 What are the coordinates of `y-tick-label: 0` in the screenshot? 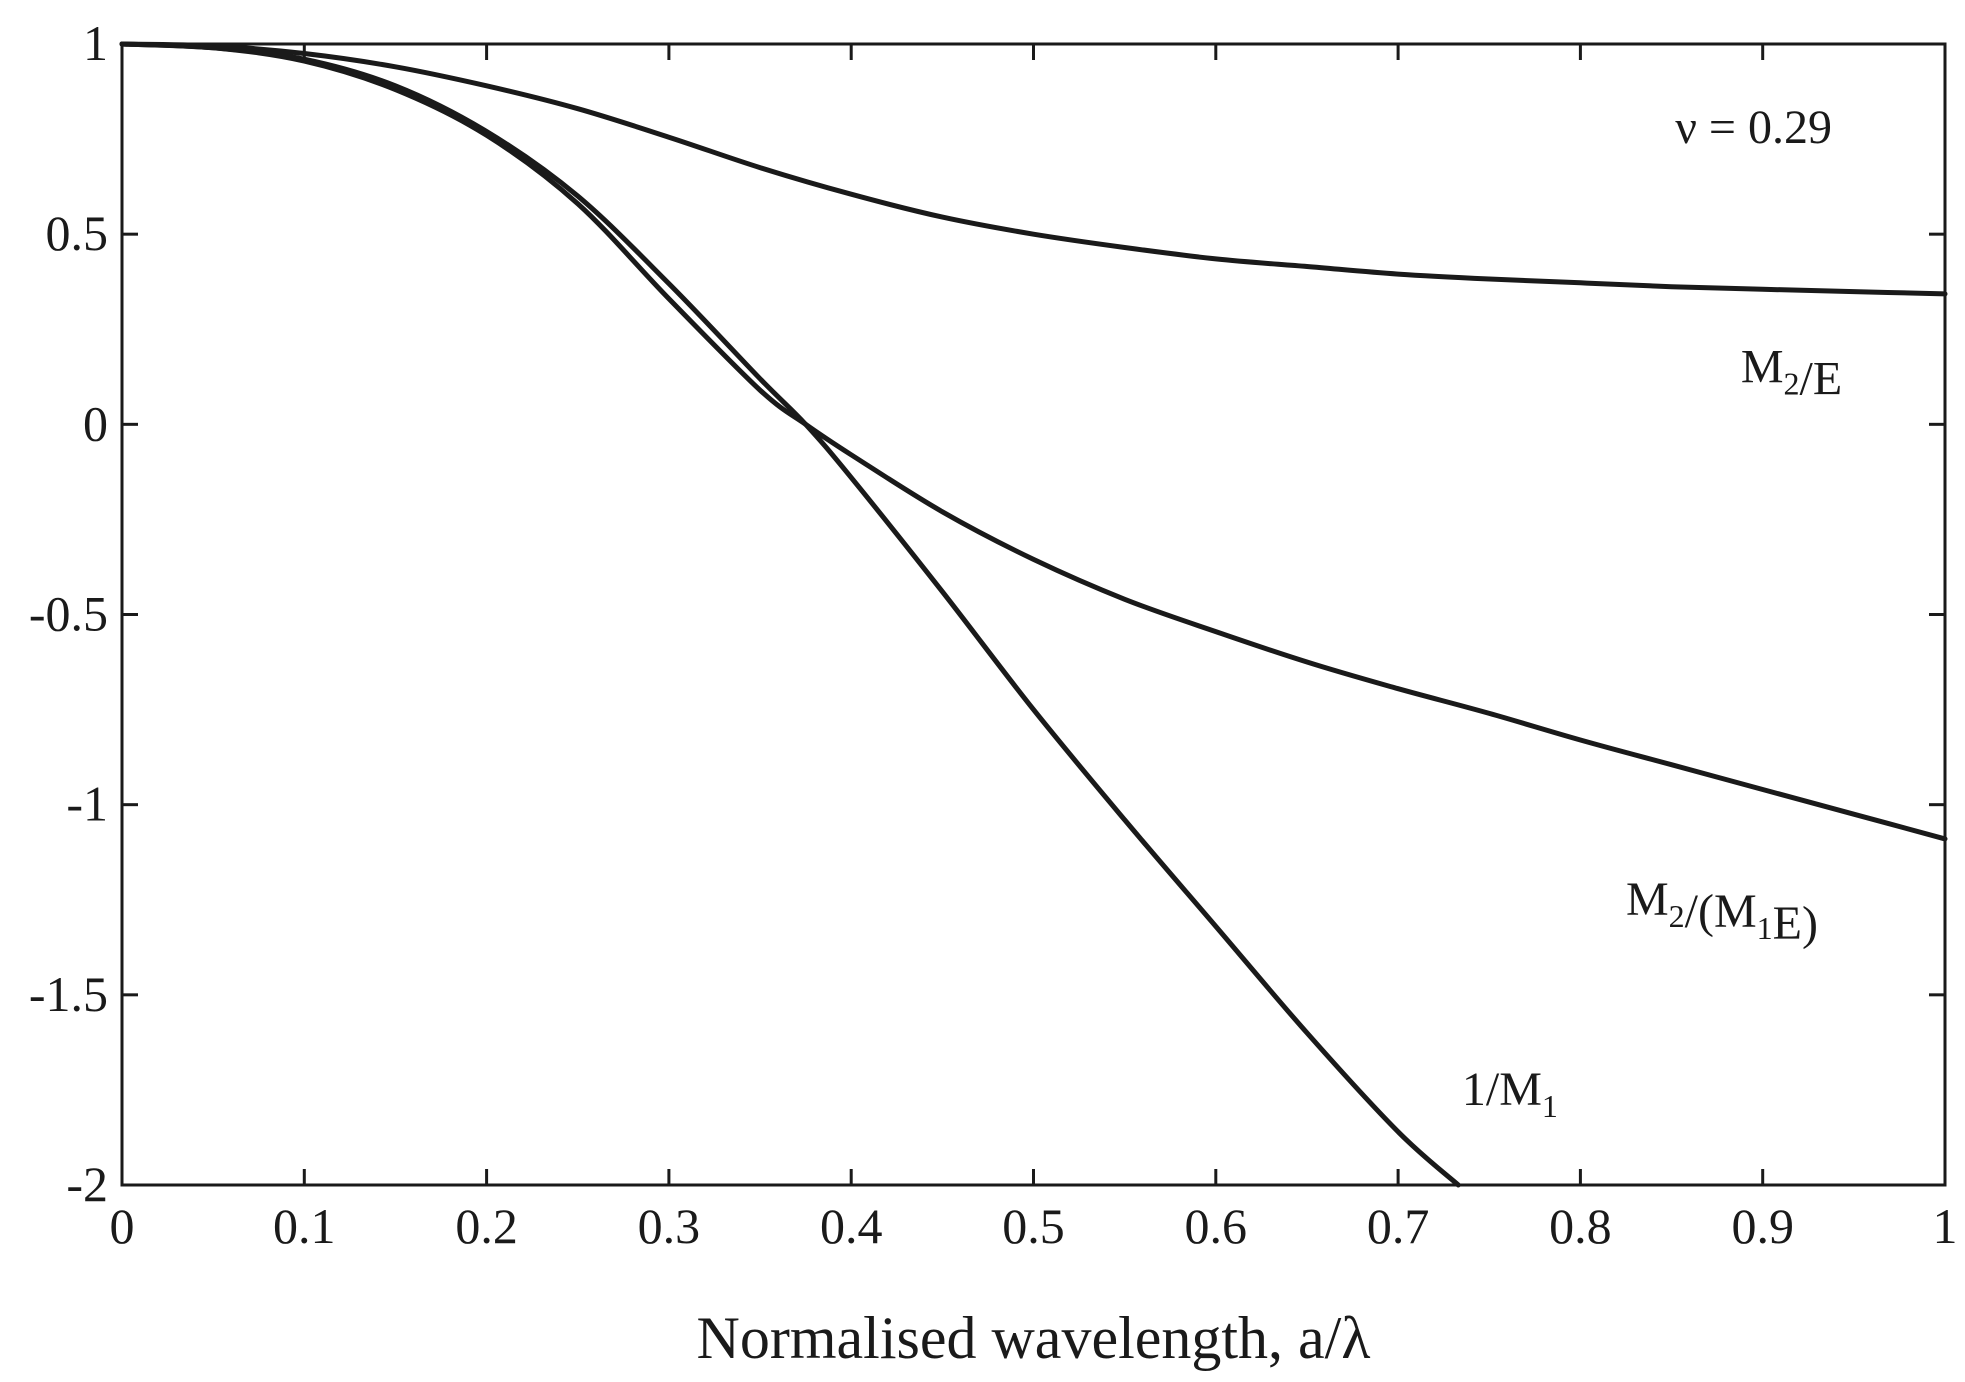 It's located at (95, 423).